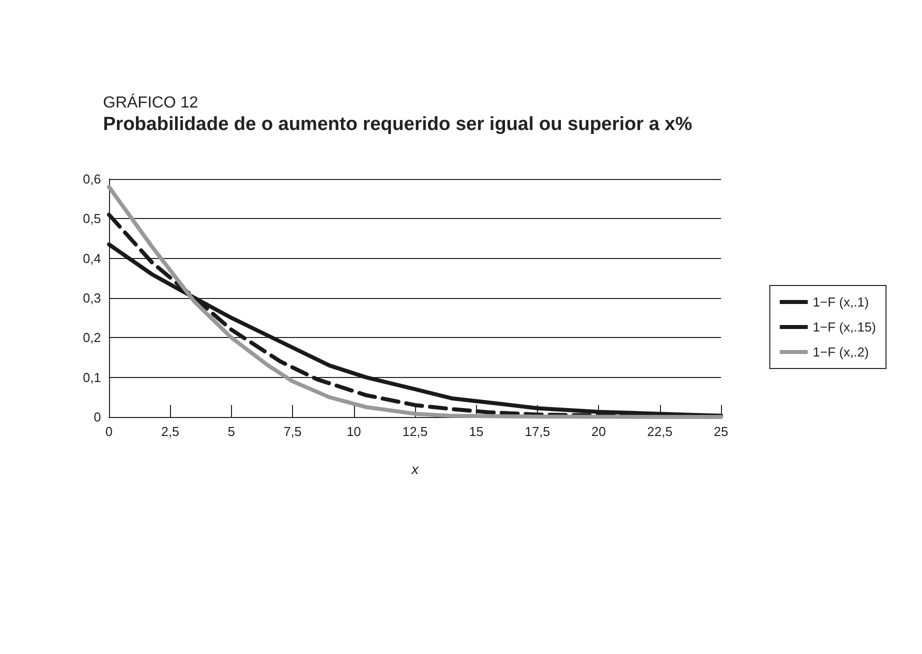 The height and width of the screenshot is (654, 922). I want to click on y-tick-label: 0, so click(97, 417).